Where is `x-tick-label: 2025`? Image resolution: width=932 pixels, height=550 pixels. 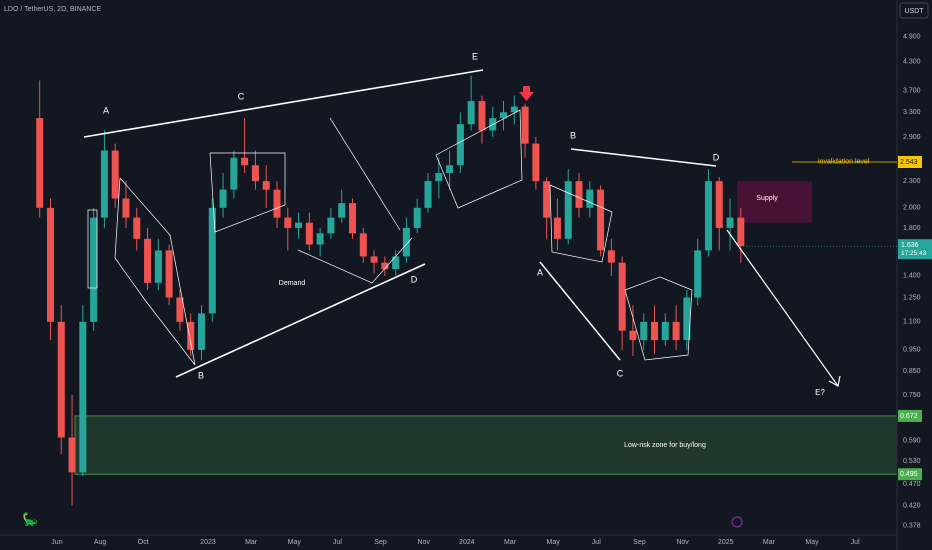
x-tick-label: 2025 is located at coordinates (726, 542).